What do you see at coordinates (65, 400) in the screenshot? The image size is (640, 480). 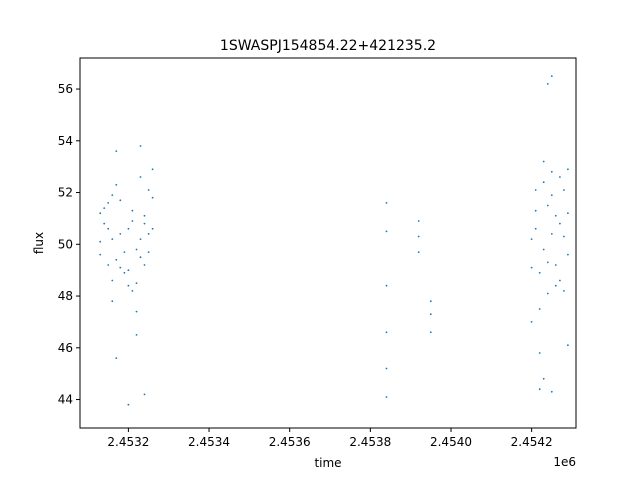 I see `y-tick-label: 44` at bounding box center [65, 400].